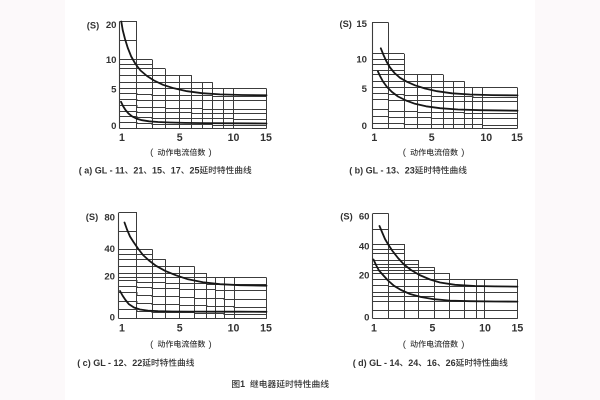 The height and width of the screenshot is (400, 600). I want to click on svg-text: 23, so click(410, 170).